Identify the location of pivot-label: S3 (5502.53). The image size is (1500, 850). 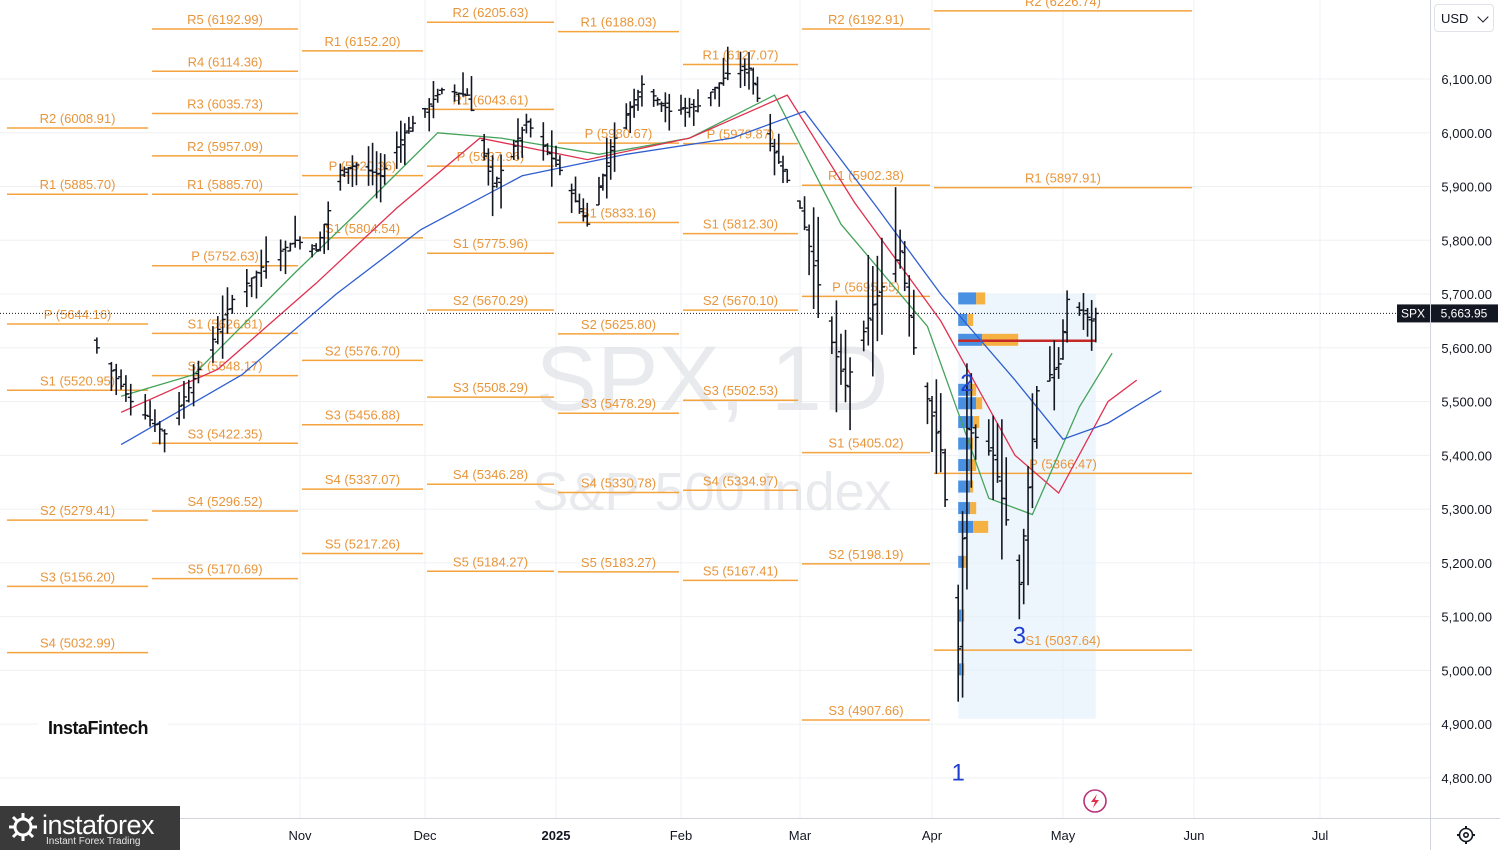
(740, 390).